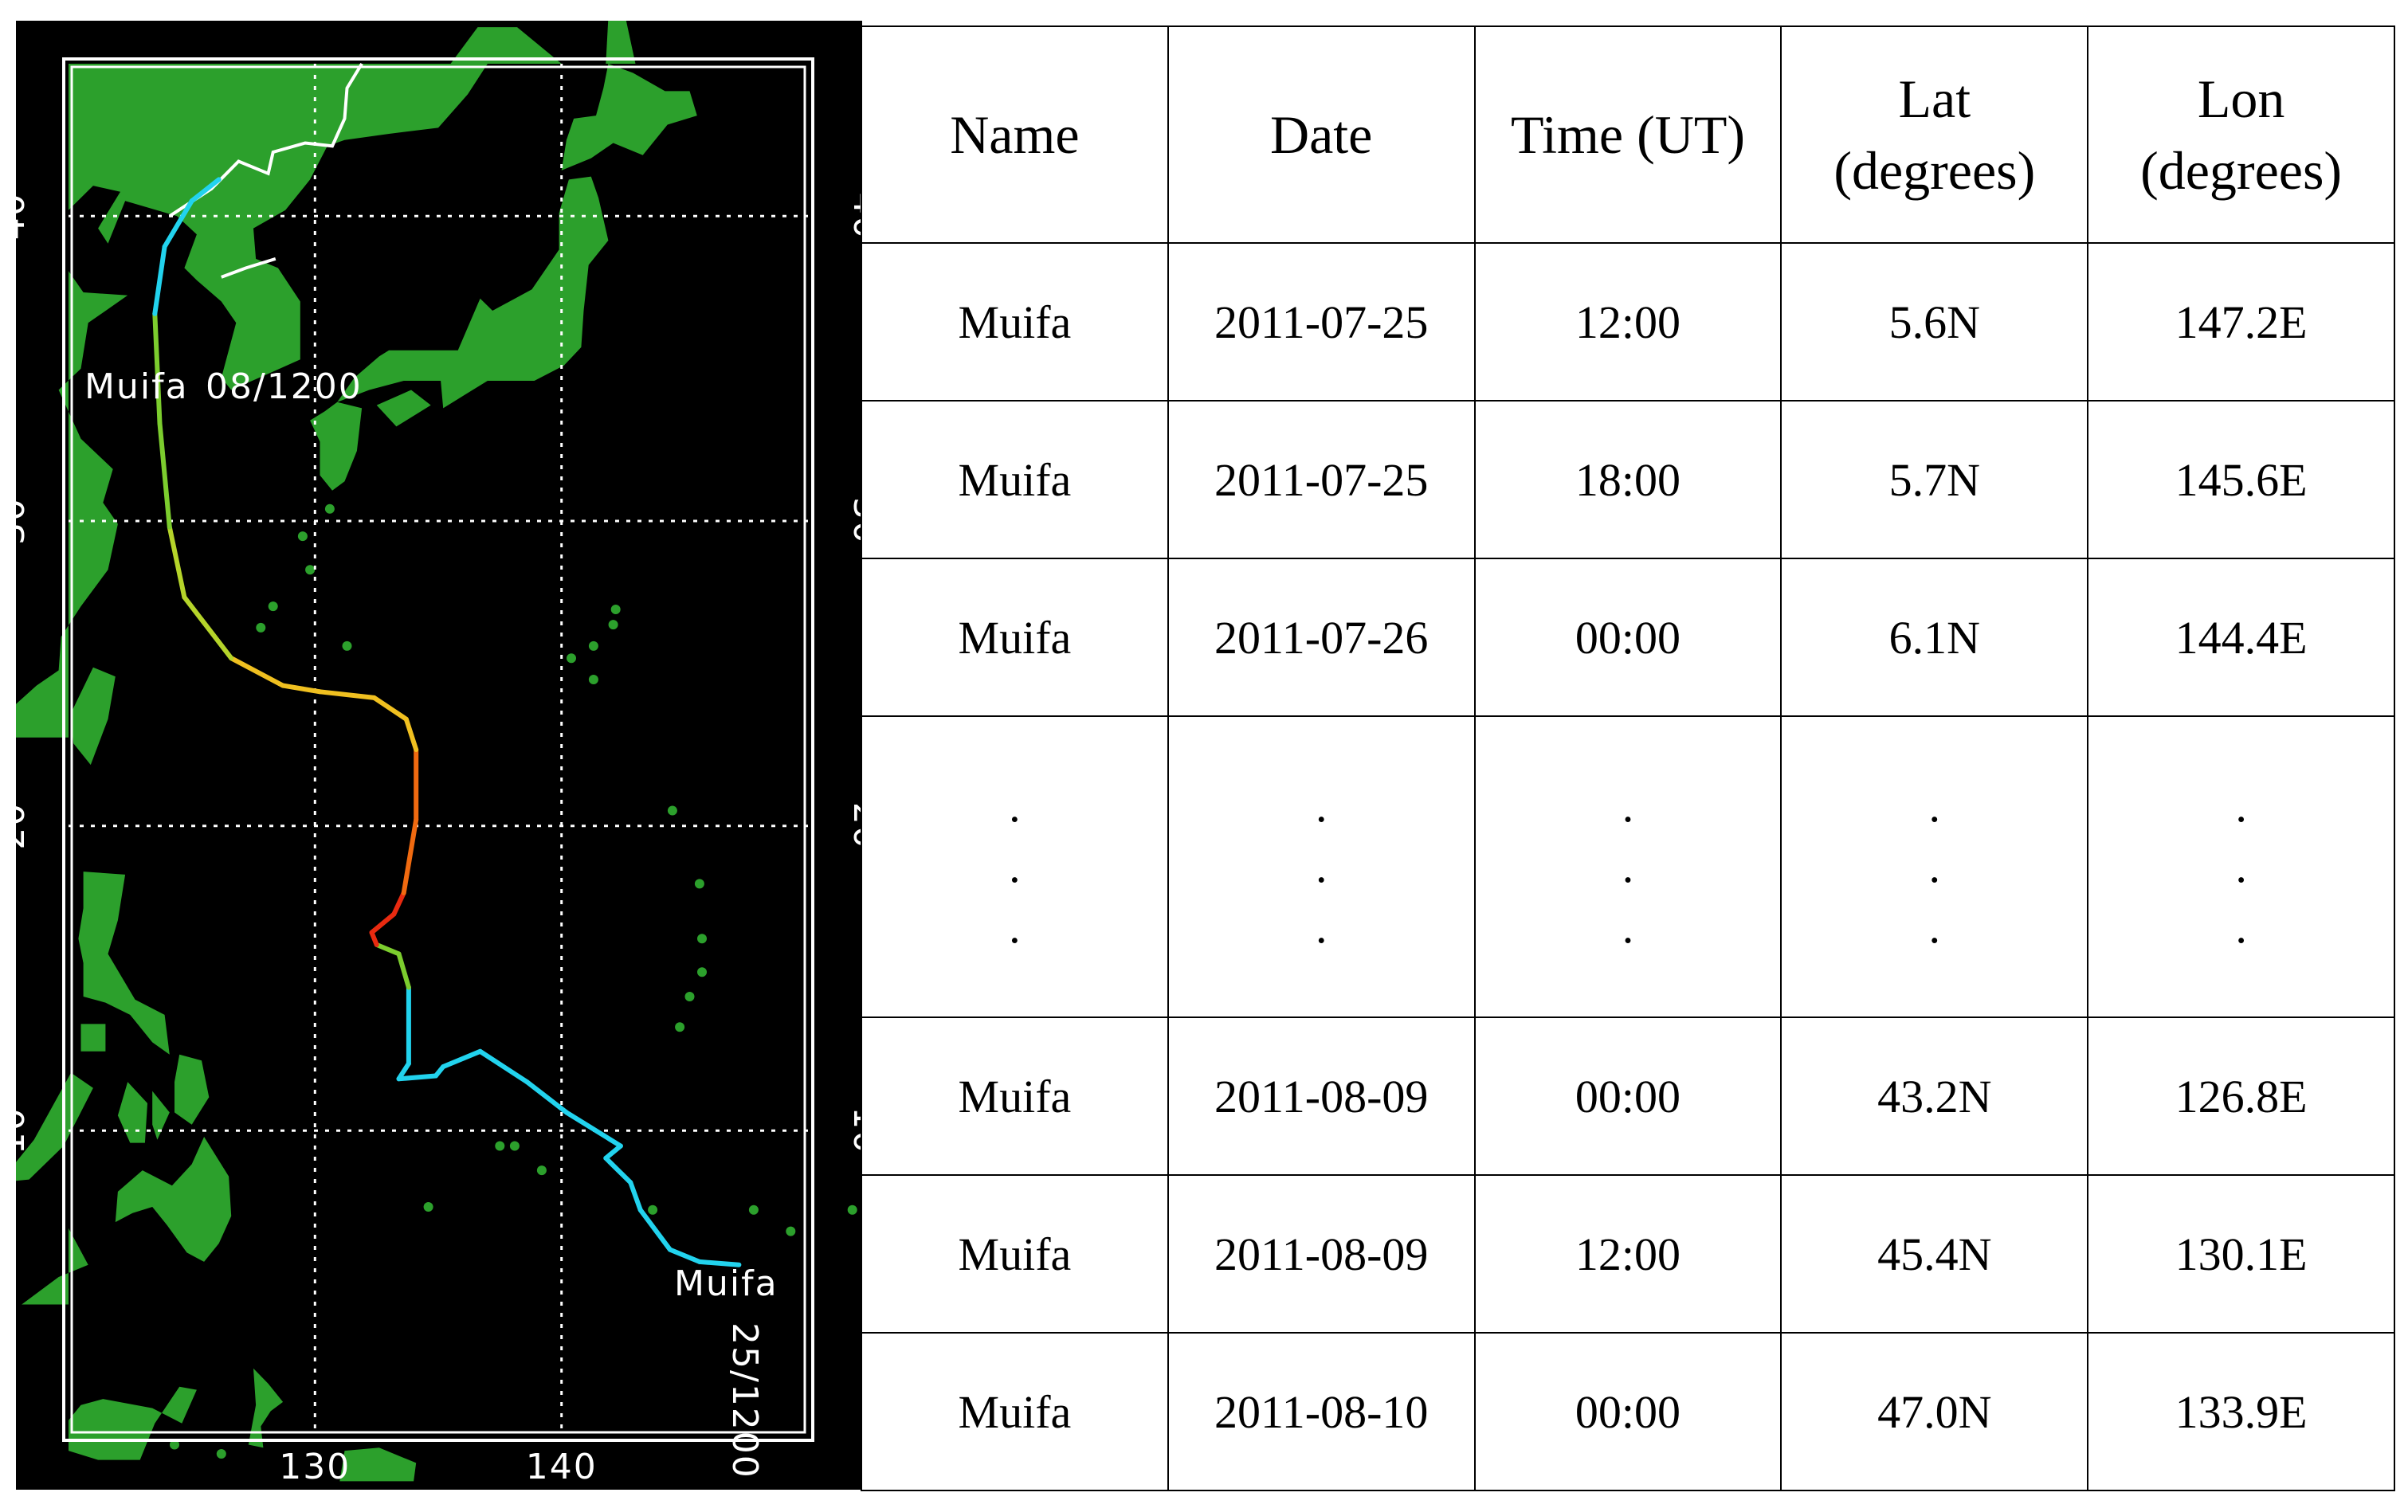 The height and width of the screenshot is (1512, 2408). Describe the element at coordinates (2241, 322) in the screenshot. I see `table-cell: 147.2E` at that location.